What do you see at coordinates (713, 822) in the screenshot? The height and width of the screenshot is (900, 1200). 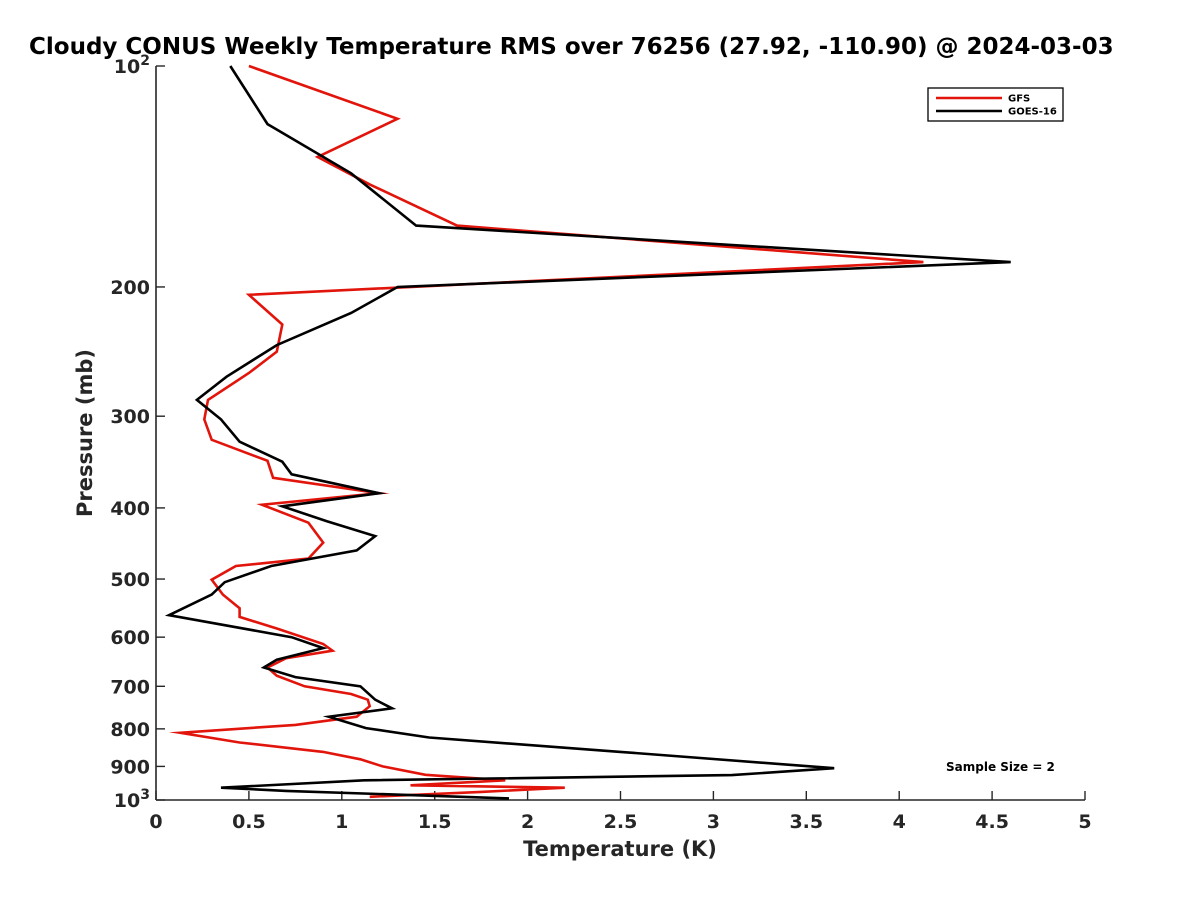 I see `x-tick-label: 3` at bounding box center [713, 822].